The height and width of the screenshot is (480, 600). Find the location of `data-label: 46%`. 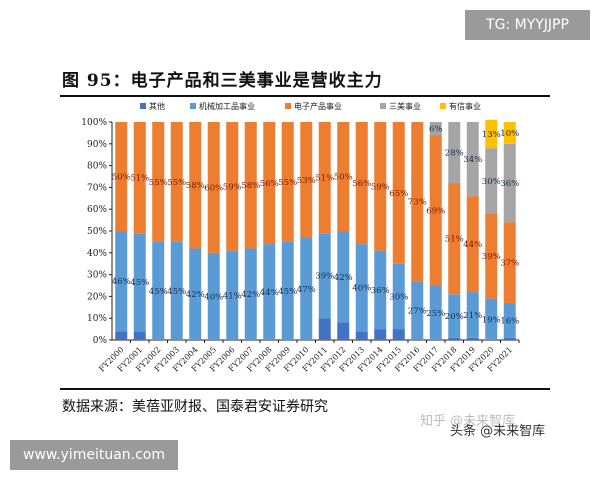

data-label: 46% is located at coordinates (121, 282).